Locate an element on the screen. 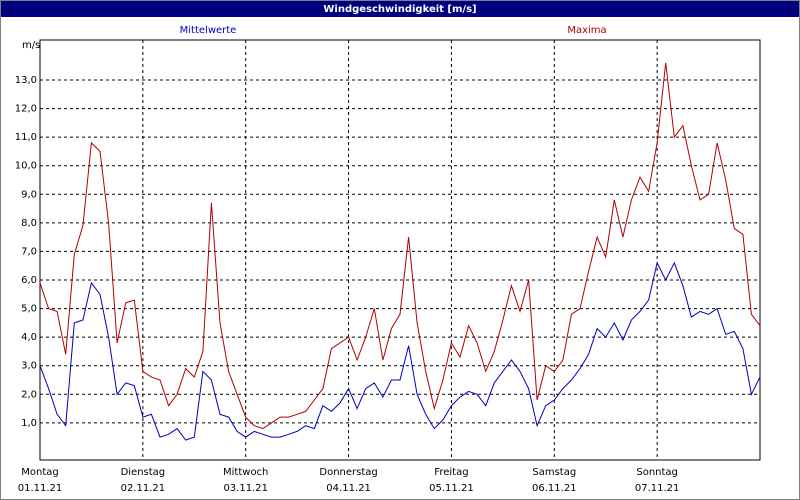 The height and width of the screenshot is (500, 800). y-tick-label: 4,0 is located at coordinates (29, 337).